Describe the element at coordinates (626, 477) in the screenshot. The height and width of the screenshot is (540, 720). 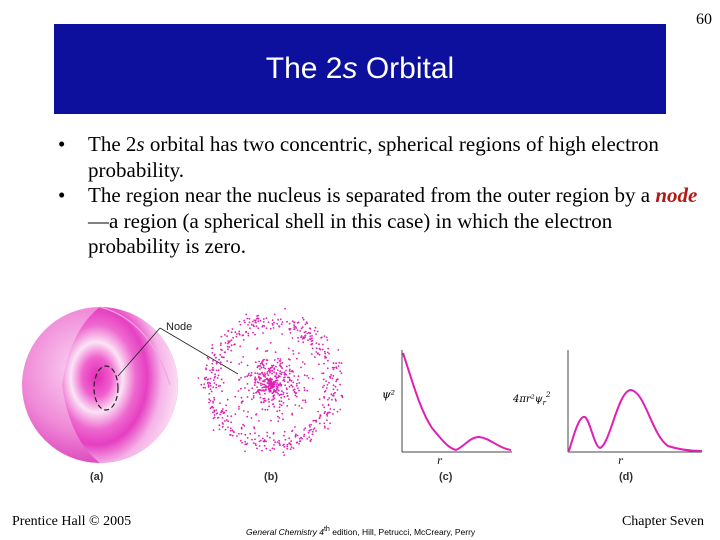
I see `figure-label-d: (d)` at that location.